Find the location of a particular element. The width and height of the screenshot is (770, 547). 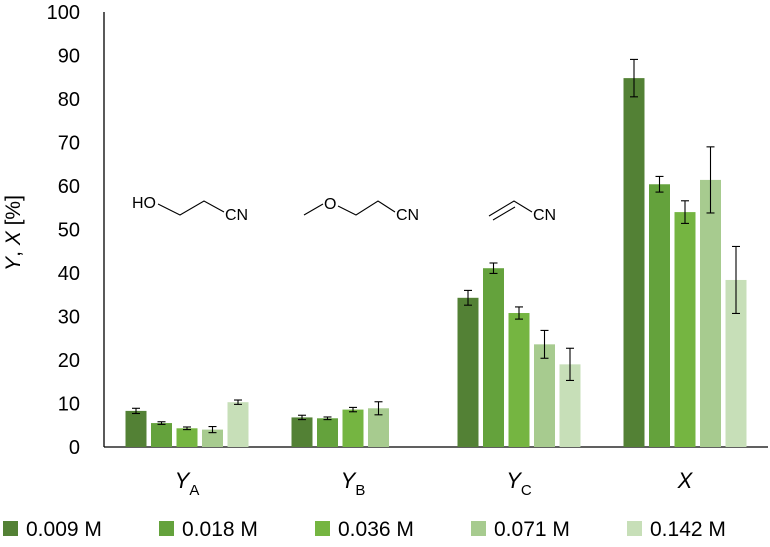

x-category-label: YB is located at coordinates (353, 483).